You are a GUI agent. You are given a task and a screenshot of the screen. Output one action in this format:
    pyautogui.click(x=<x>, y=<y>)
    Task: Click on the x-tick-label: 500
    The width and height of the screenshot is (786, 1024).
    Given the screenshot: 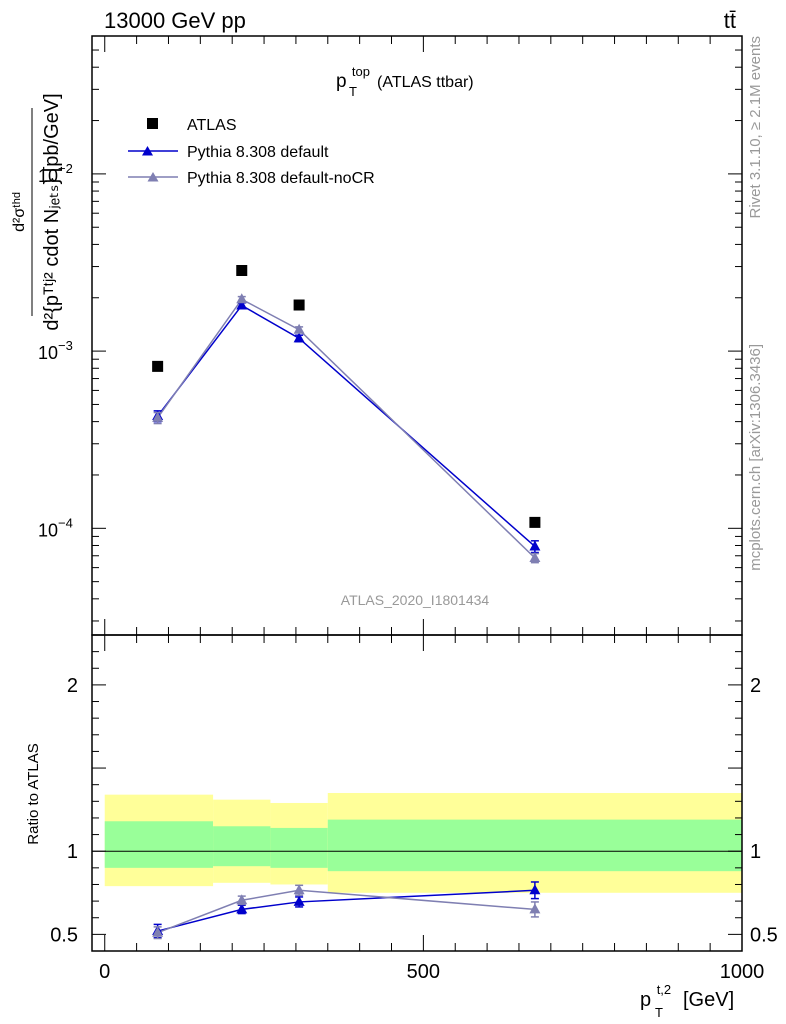 What is the action you would take?
    pyautogui.click(x=423, y=972)
    